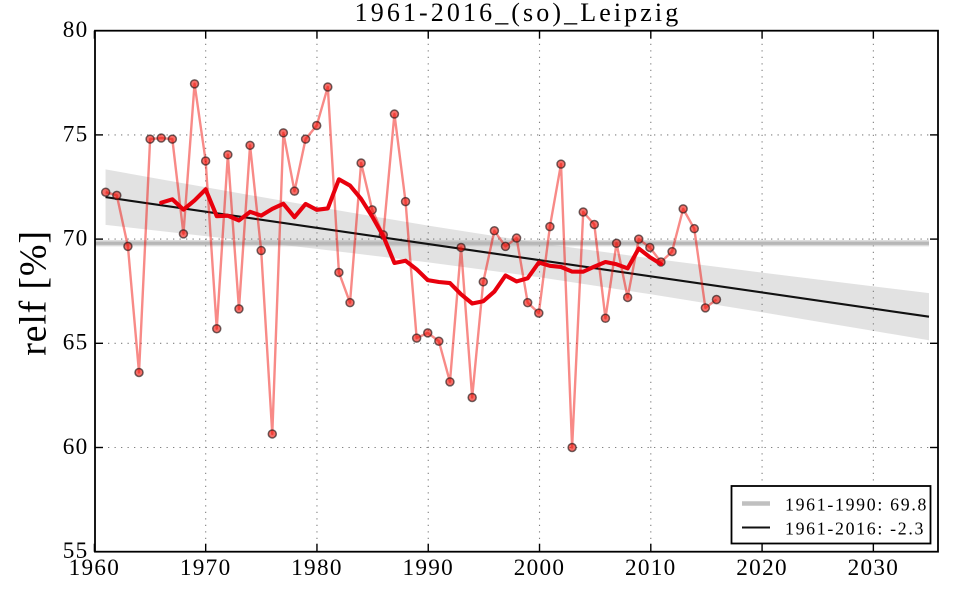 Image resolution: width=960 pixels, height=605 pixels. Describe the element at coordinates (76, 239) in the screenshot. I see `svg-text: 70` at that location.